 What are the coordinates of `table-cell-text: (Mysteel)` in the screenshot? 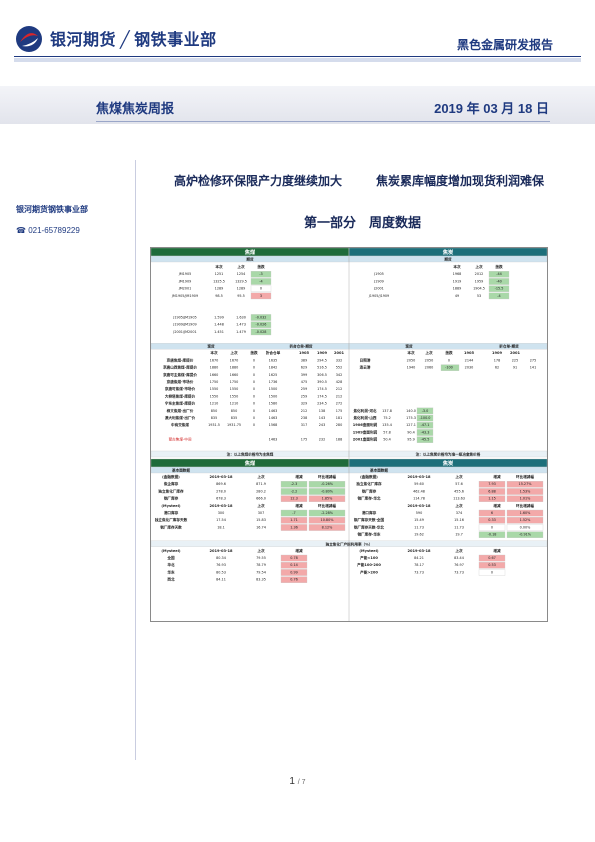 It's located at (171, 551).